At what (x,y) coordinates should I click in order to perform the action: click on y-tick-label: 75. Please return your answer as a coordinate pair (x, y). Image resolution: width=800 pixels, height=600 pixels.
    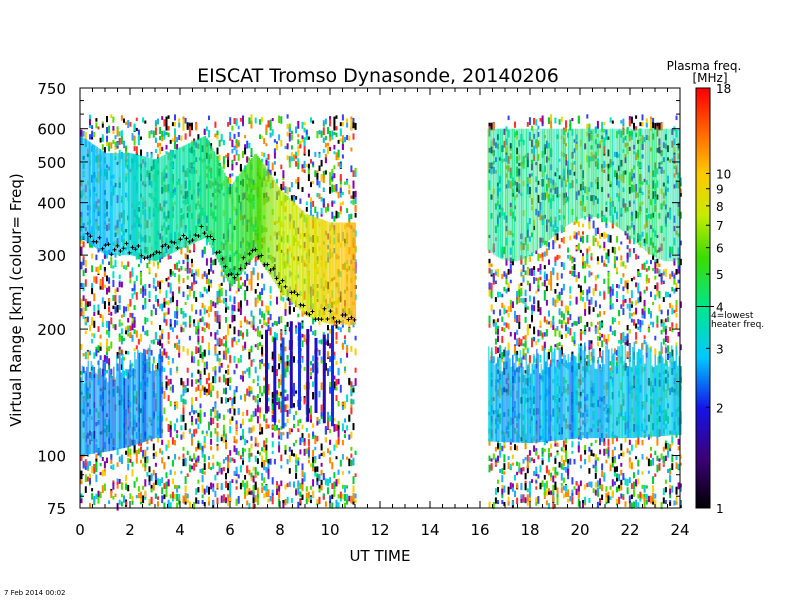
    Looking at the image, I should click on (56, 509).